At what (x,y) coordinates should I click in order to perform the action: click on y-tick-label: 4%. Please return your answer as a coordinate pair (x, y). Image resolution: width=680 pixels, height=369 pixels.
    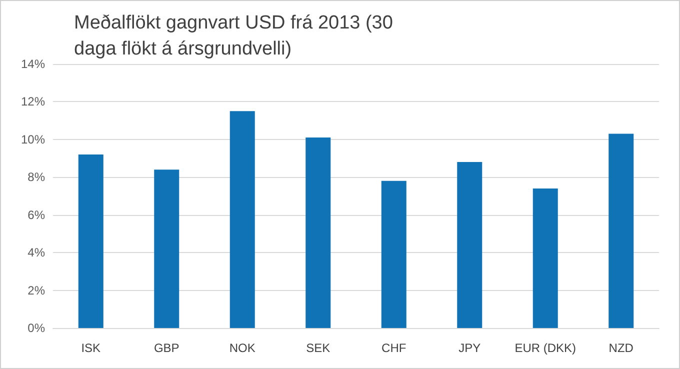
    Looking at the image, I should click on (37, 253).